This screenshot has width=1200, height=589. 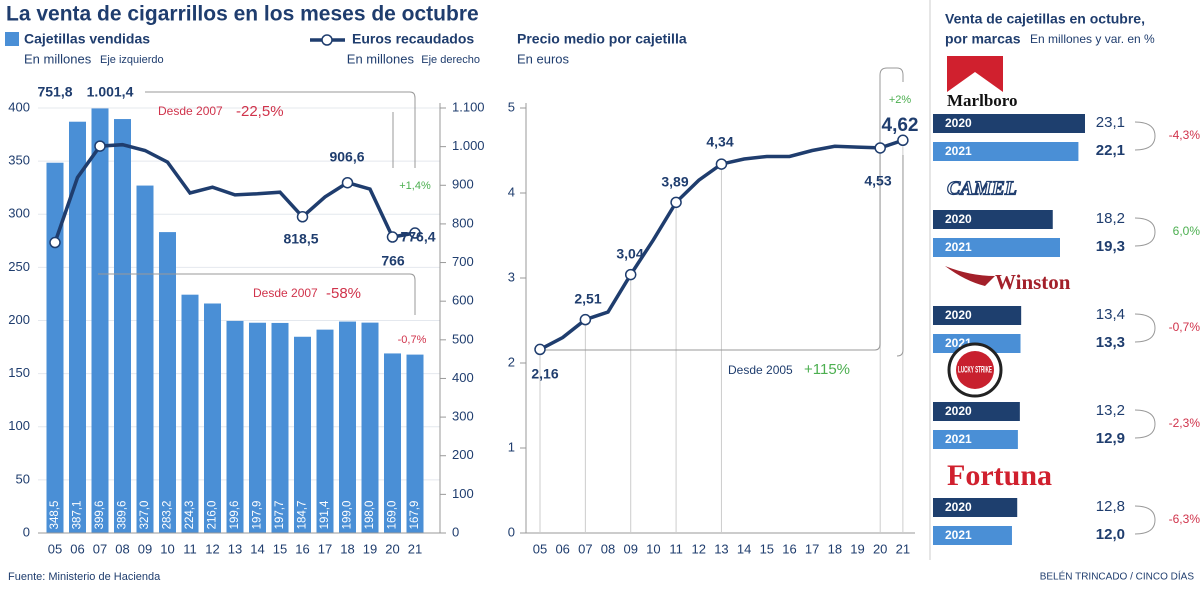 I want to click on bar-value-label: 198,0, so click(x=370, y=515).